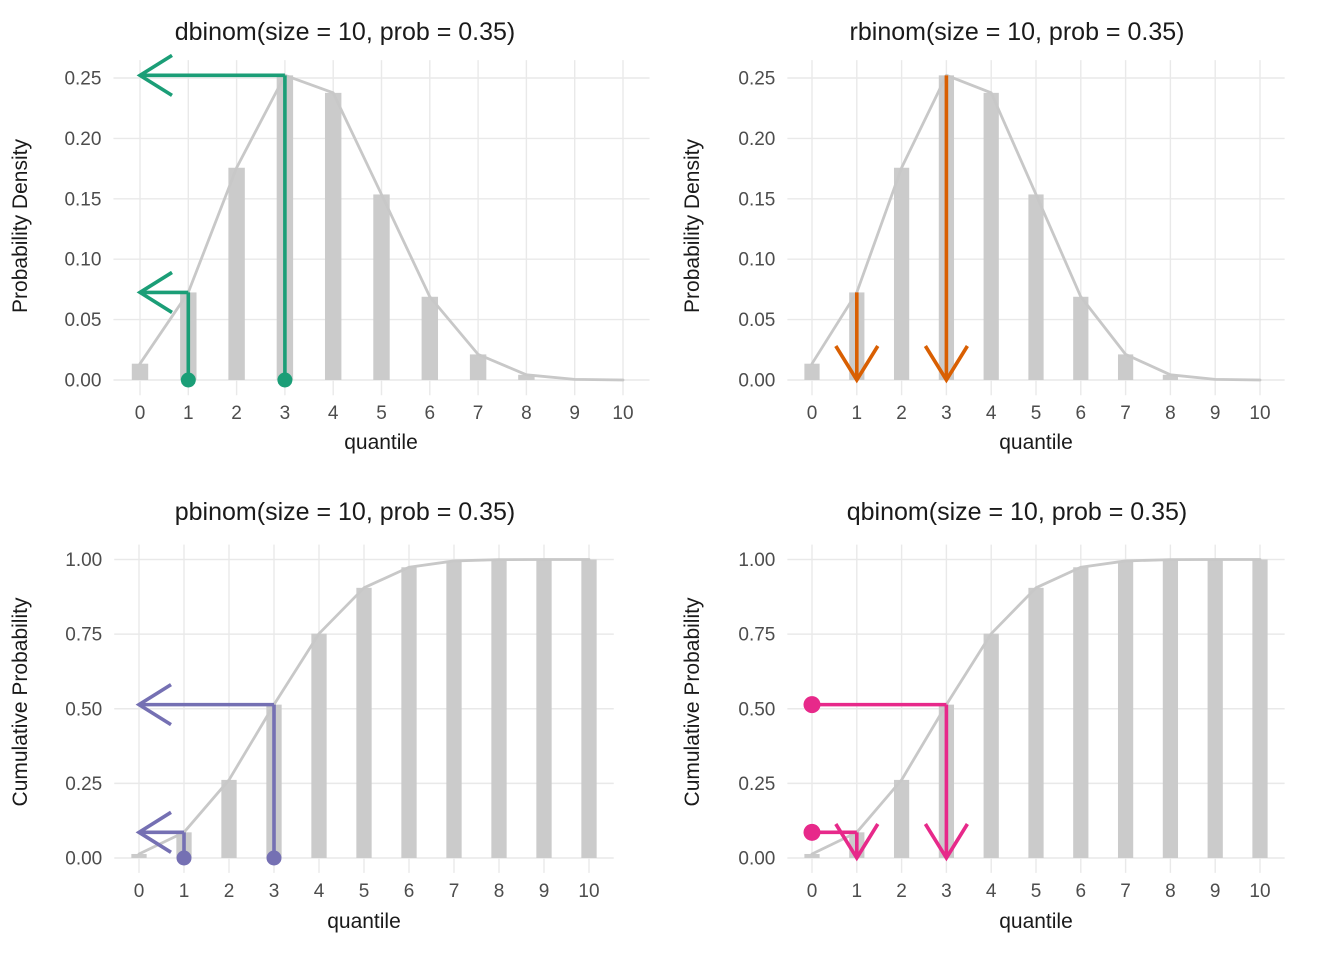 The width and height of the screenshot is (1344, 960). Describe the element at coordinates (82, 260) in the screenshot. I see `y-tick-label: 0.10` at that location.